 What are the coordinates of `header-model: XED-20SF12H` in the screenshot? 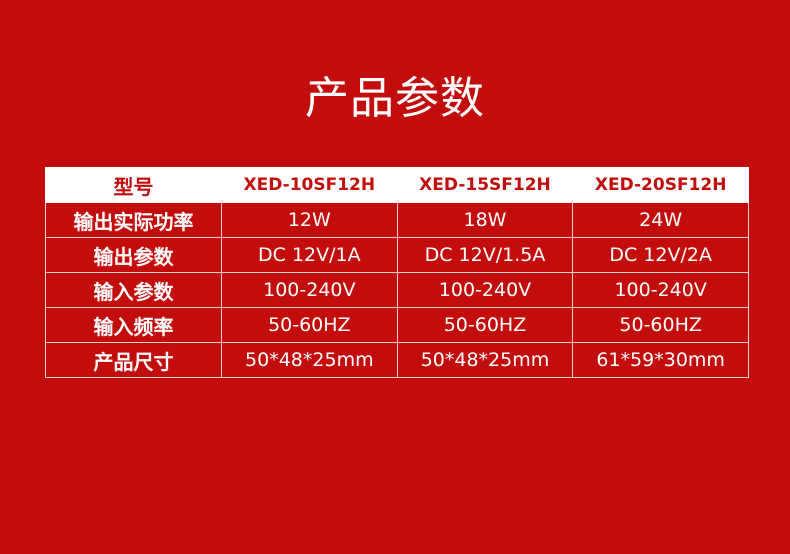 It's located at (660, 185).